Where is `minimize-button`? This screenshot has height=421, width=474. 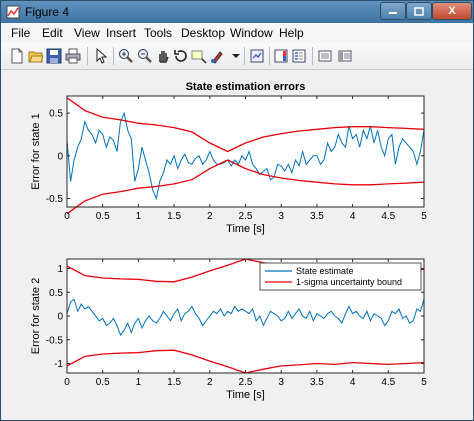
minimize-button is located at coordinates (393, 11).